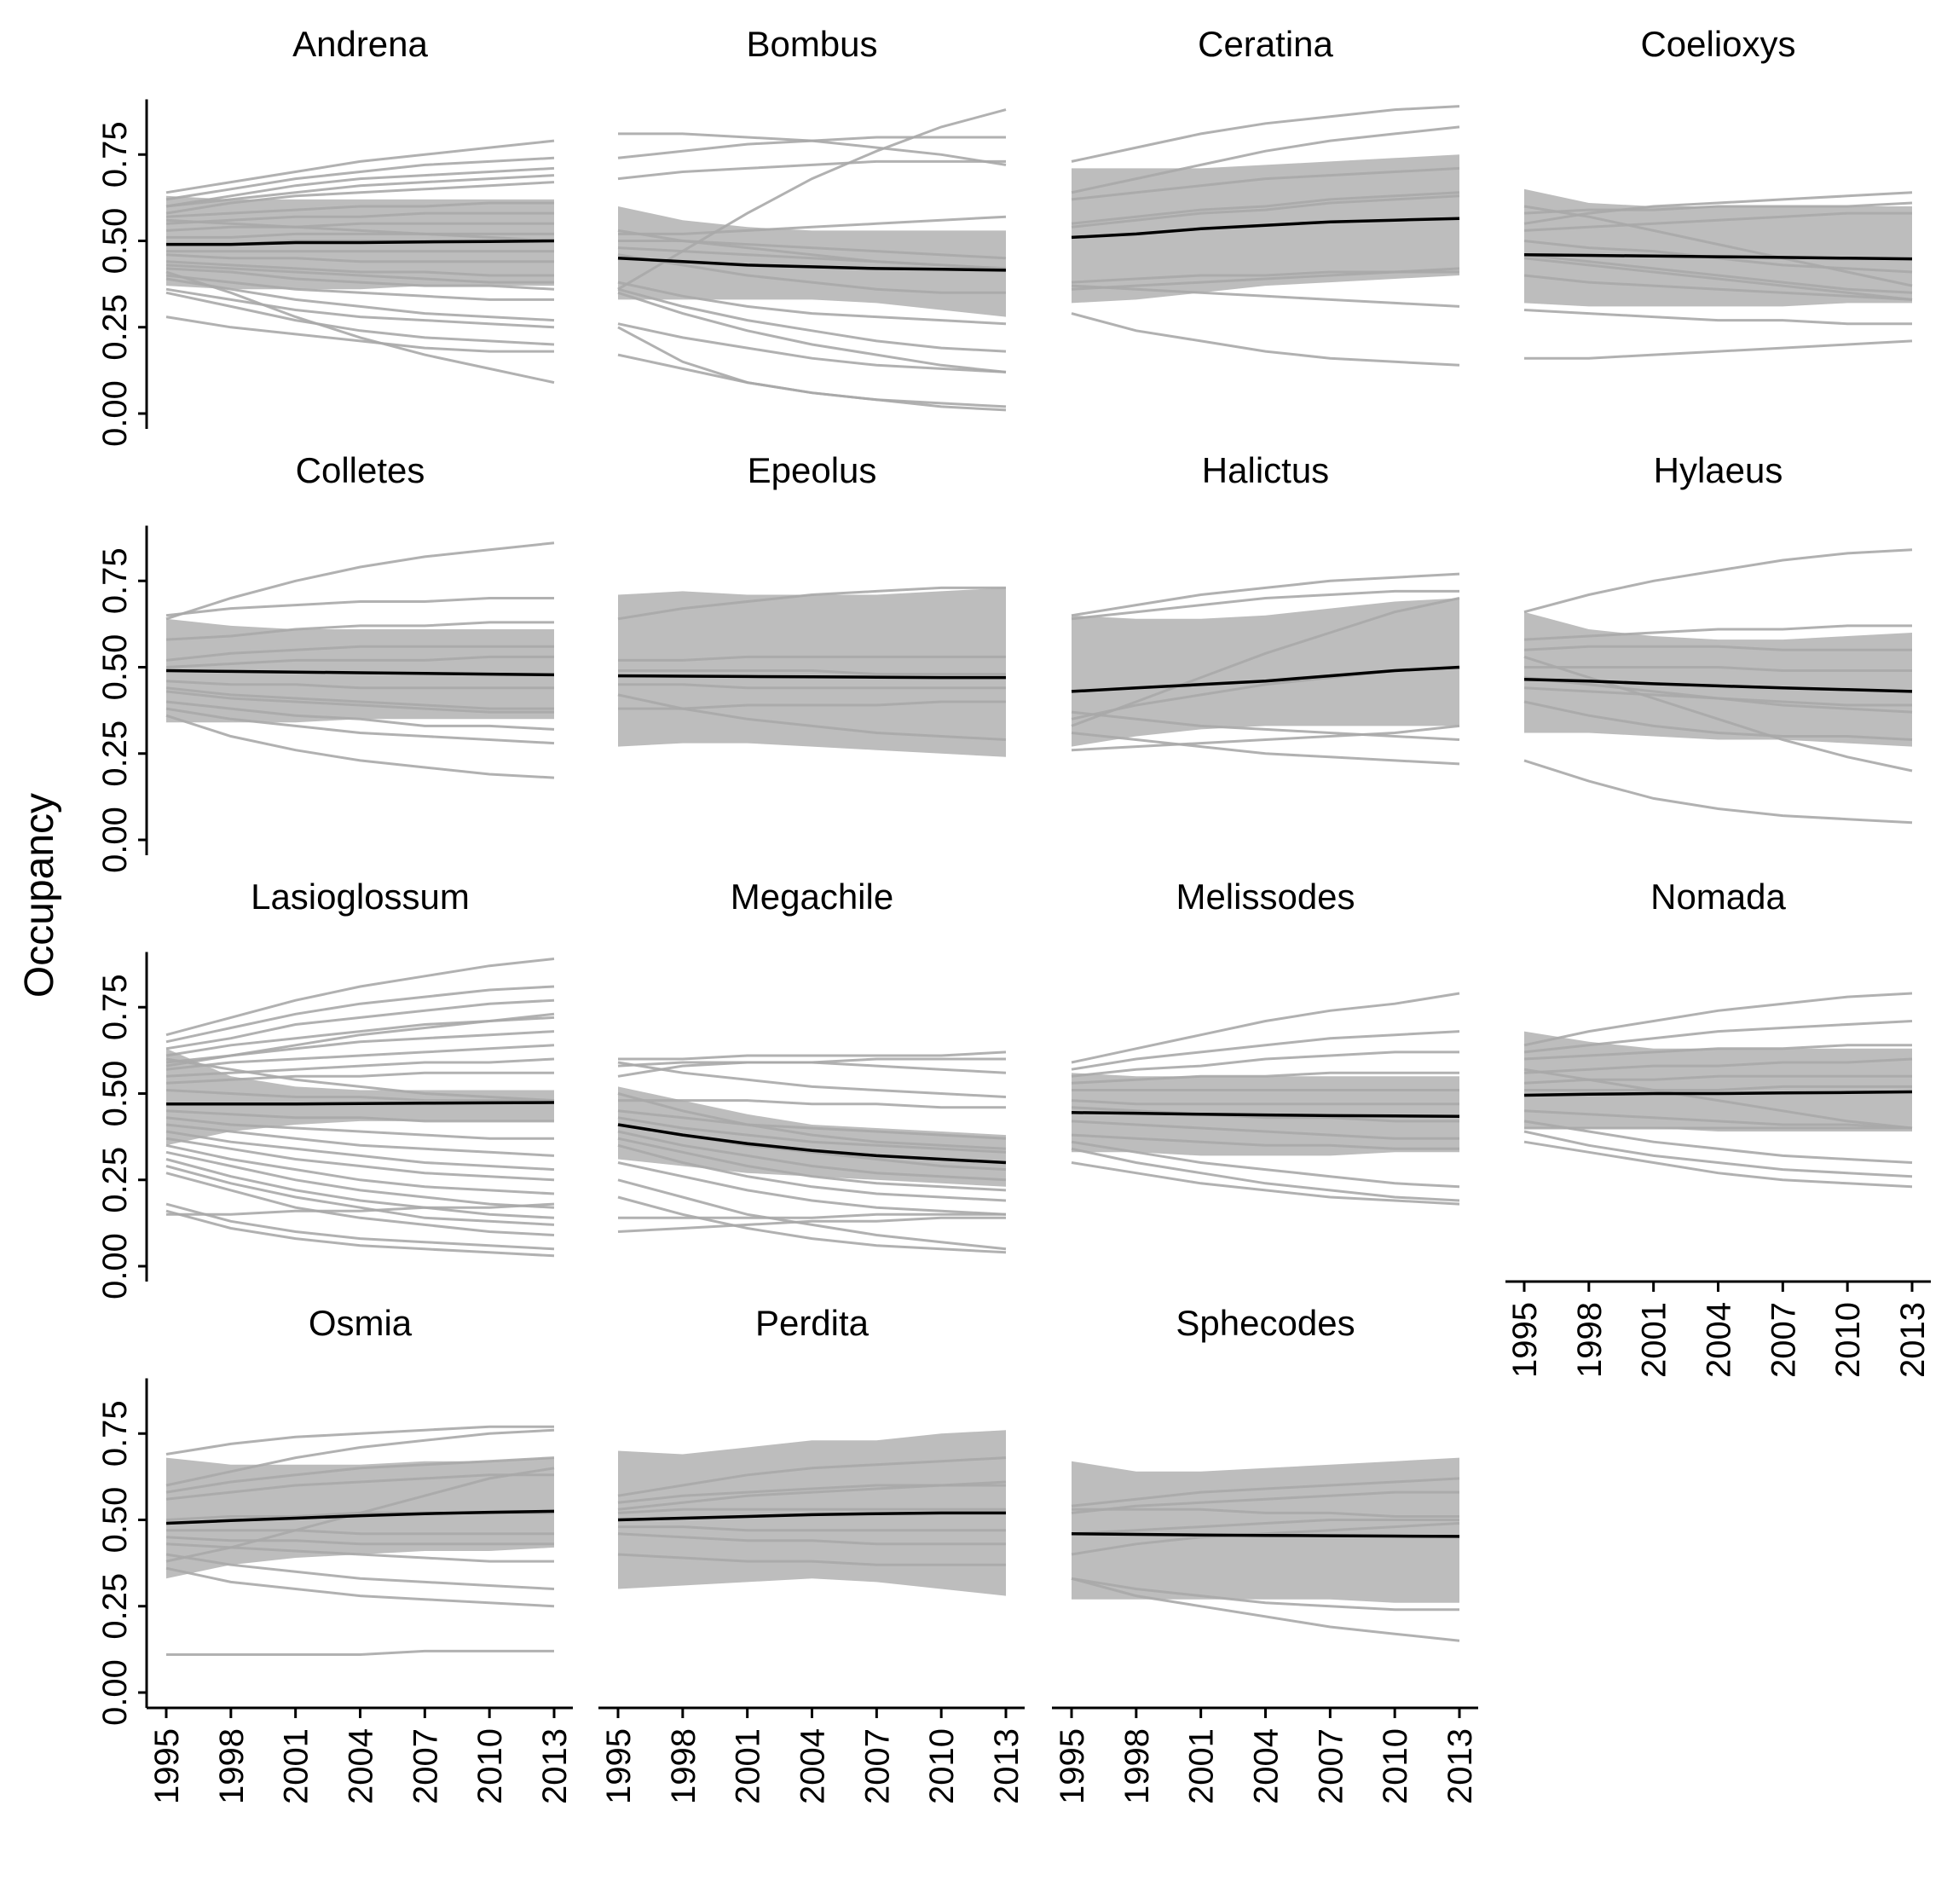 This screenshot has width=1953, height=1904. I want to click on panel-title: Hylaeus, so click(1718, 470).